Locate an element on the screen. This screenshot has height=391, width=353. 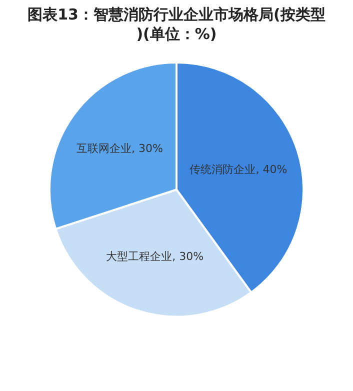
slice-label: 传统消防企业, 40% is located at coordinates (239, 169).